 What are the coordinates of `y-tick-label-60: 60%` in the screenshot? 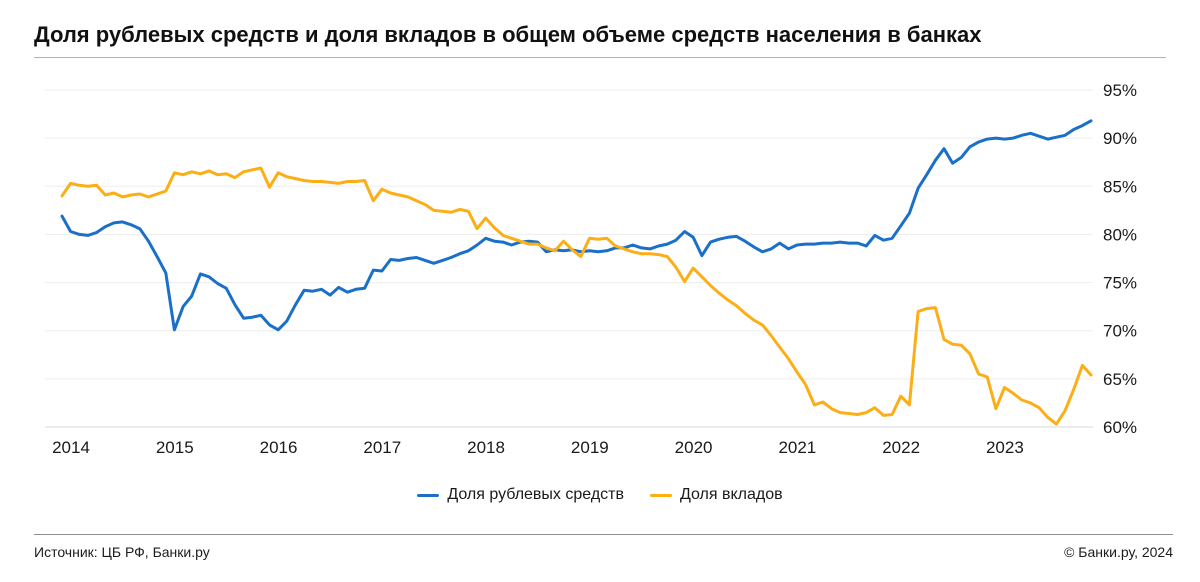 It's located at (1120, 427).